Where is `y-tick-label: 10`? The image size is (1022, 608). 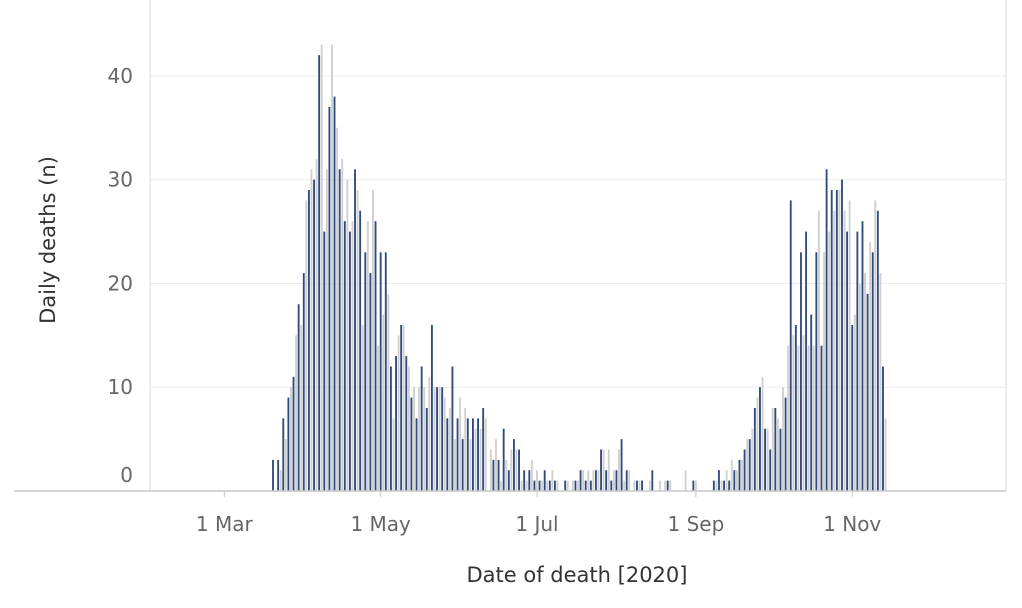
y-tick-label: 10 is located at coordinates (120, 387).